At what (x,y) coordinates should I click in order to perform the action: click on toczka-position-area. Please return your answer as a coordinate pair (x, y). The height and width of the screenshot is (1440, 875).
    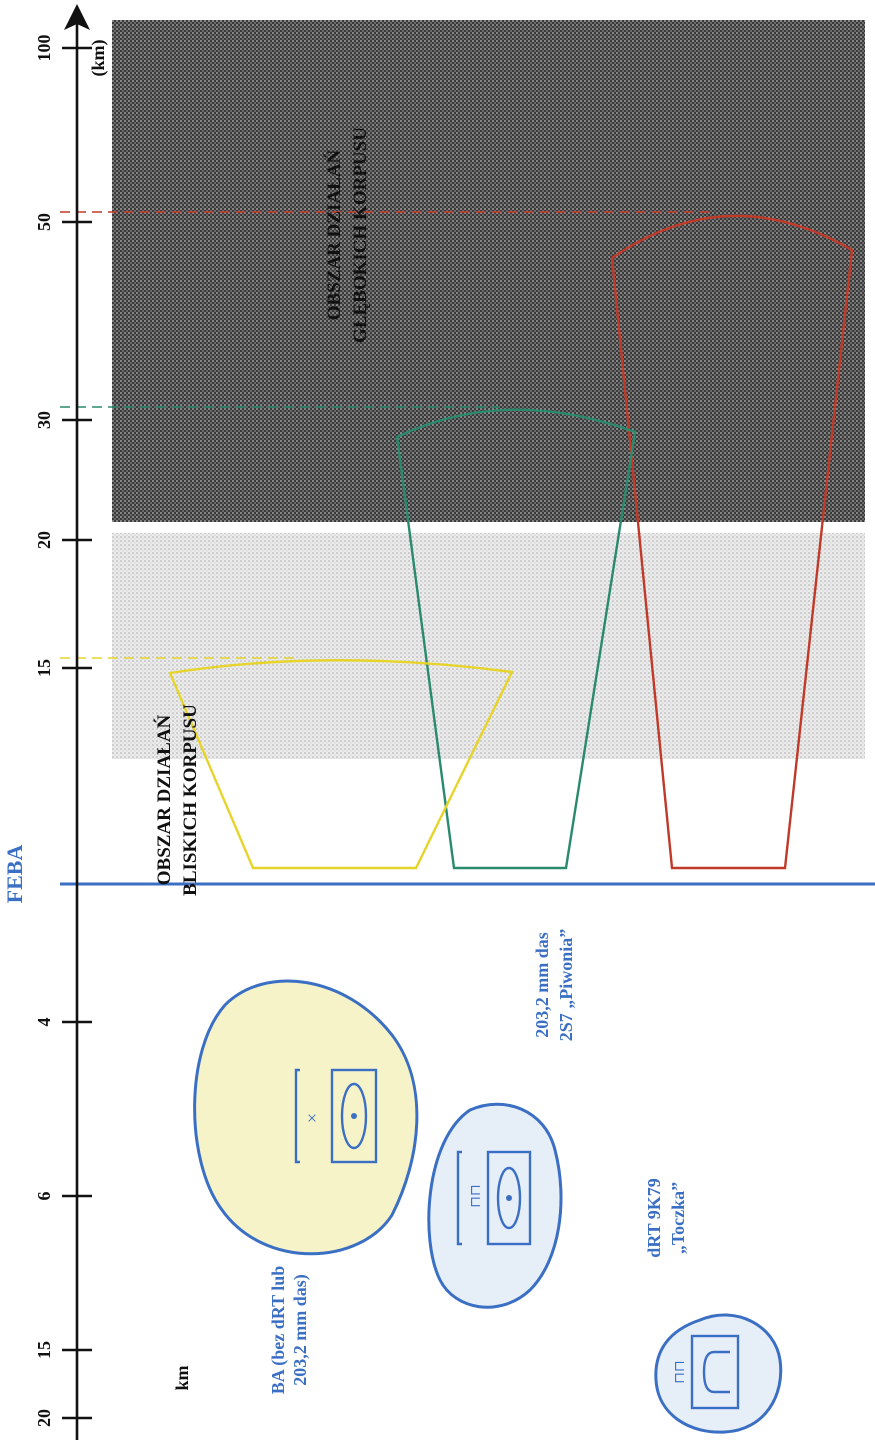
    Looking at the image, I should click on (718, 1373).